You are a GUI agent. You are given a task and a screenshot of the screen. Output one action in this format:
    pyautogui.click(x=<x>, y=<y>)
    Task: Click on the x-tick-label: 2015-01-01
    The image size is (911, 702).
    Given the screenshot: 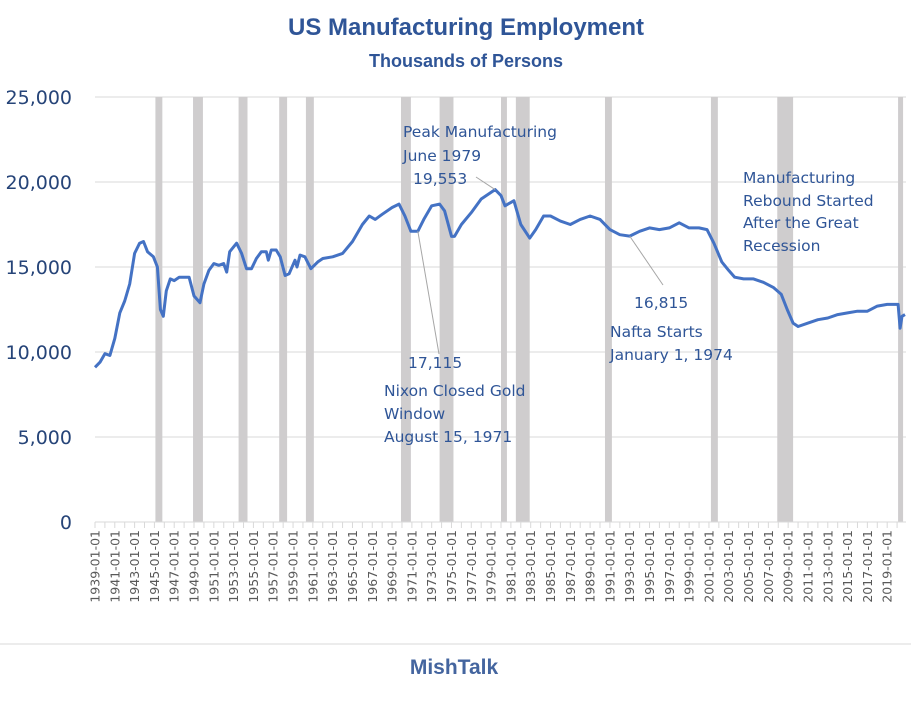 What is the action you would take?
    pyautogui.click(x=847, y=566)
    